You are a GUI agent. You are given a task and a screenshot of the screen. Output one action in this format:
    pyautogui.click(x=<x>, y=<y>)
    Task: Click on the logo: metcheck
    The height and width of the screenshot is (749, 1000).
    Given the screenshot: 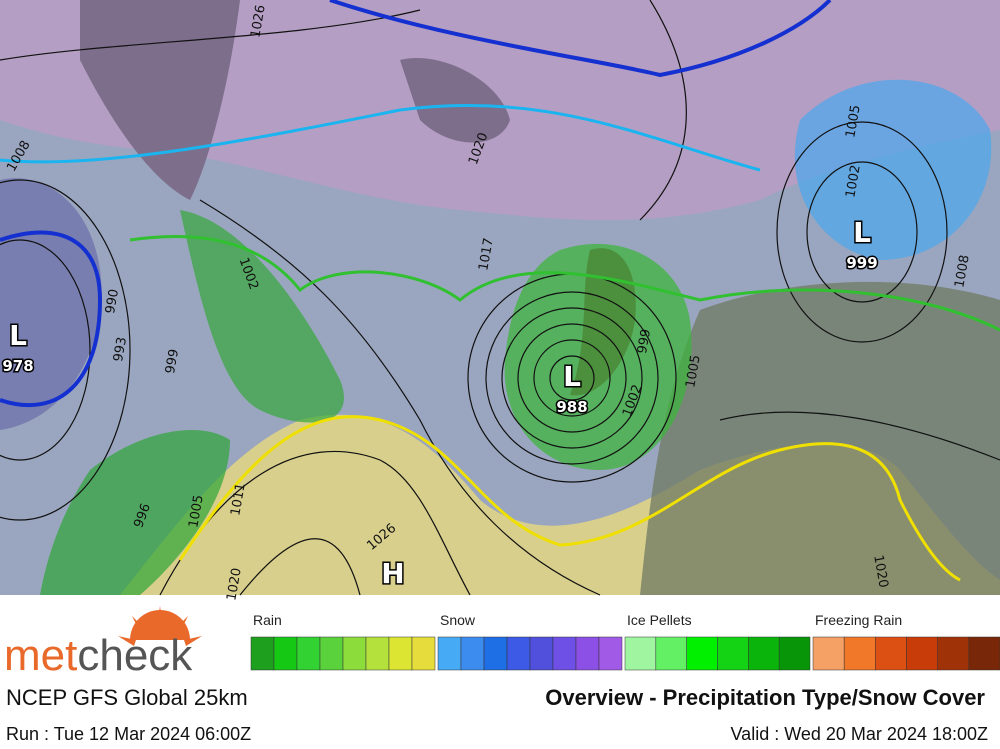 What is the action you would take?
    pyautogui.click(x=103, y=643)
    